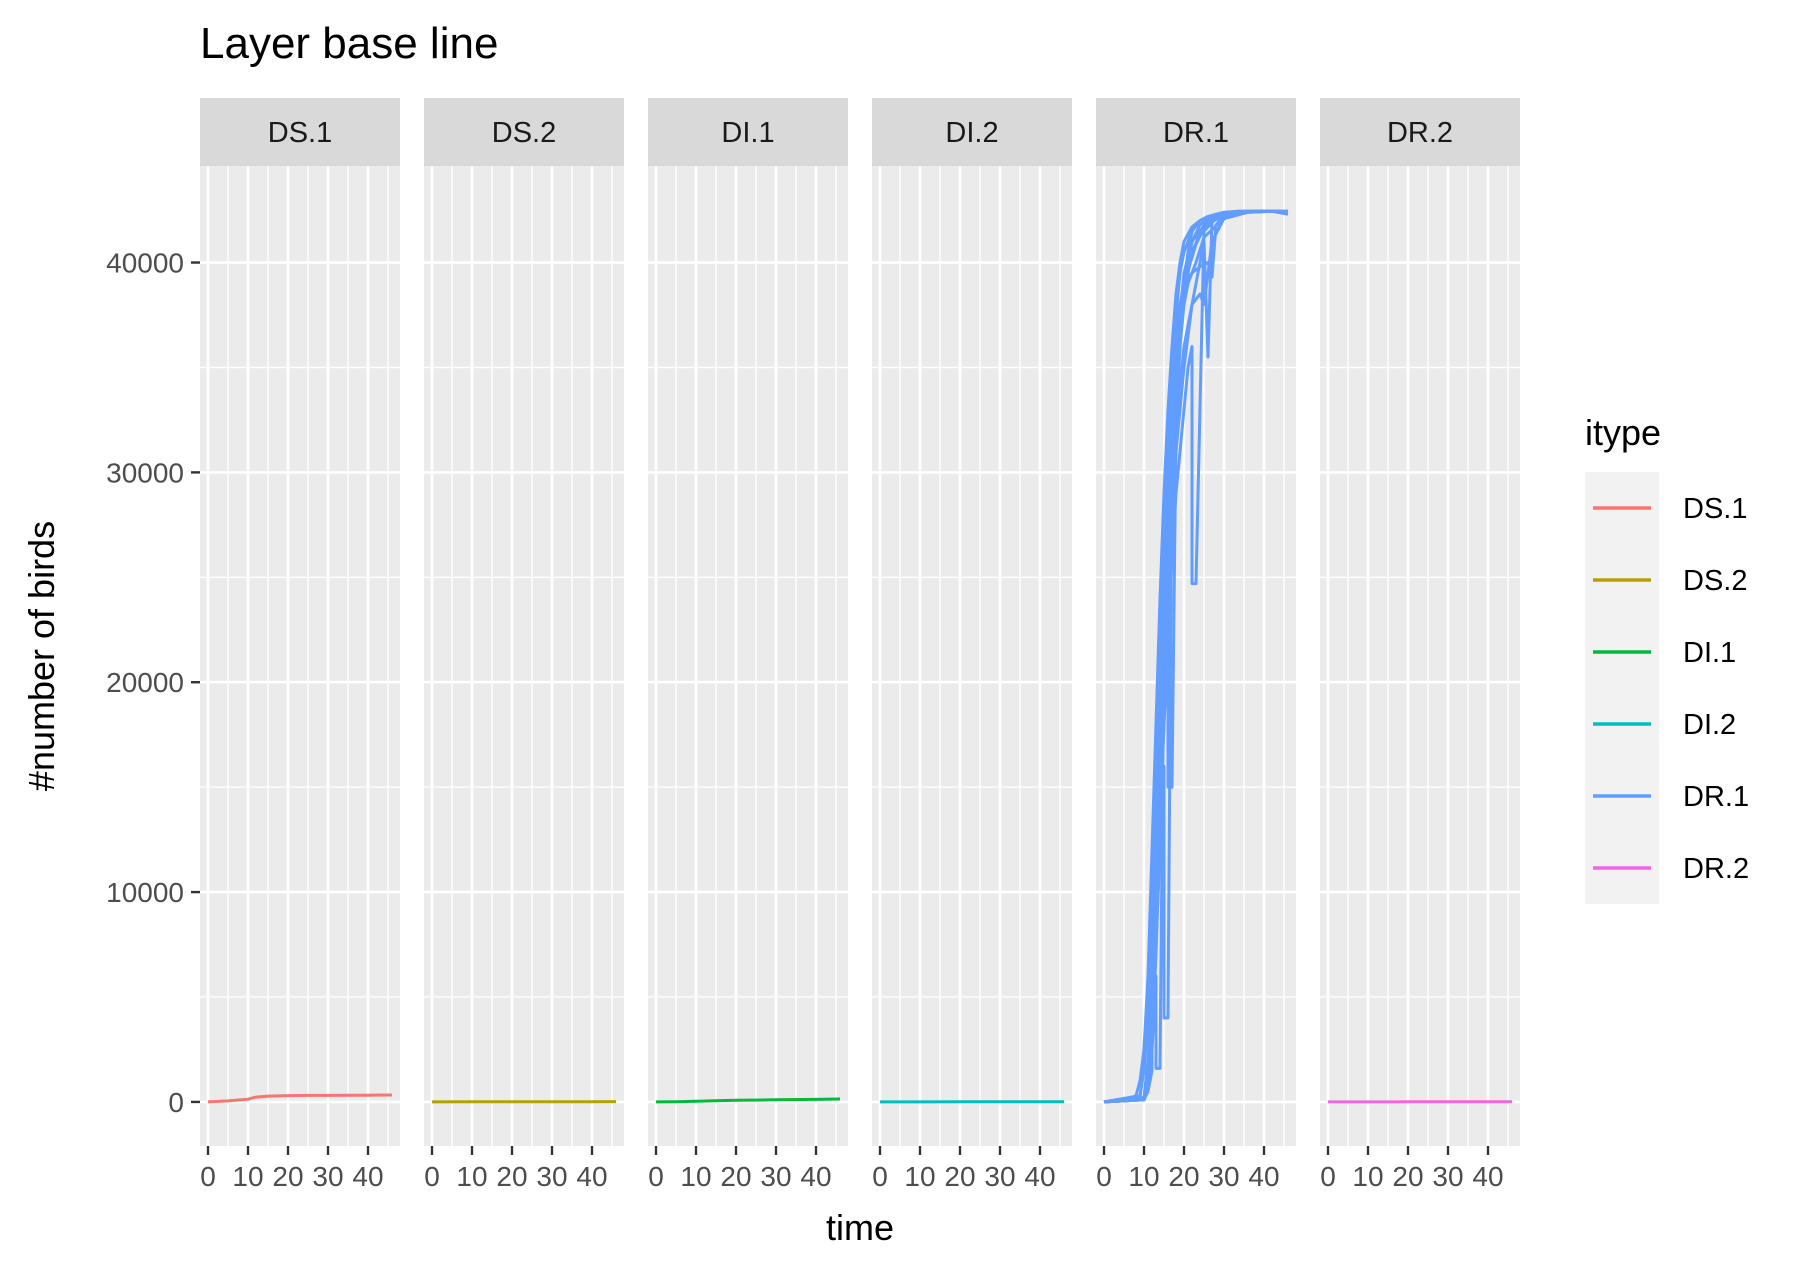  I want to click on facet-panel-ds-2: DS.2 0 10 20 30 40, so click(524, 645).